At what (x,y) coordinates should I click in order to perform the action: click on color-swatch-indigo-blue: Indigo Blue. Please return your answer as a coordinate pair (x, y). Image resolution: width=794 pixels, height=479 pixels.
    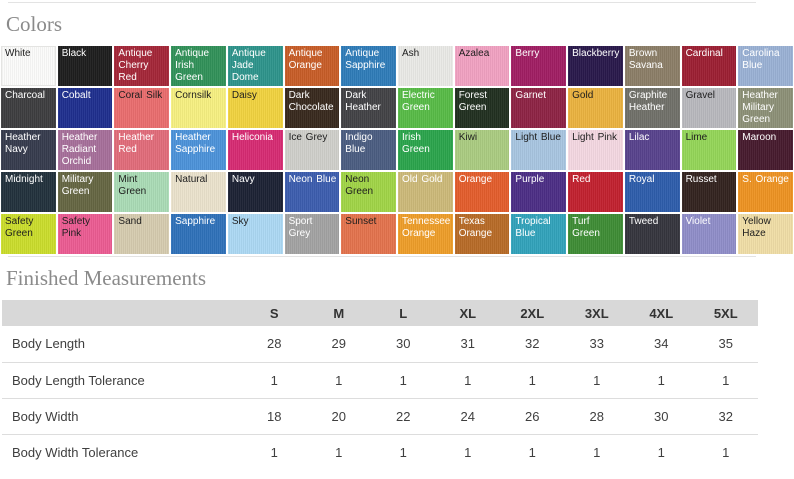
    Looking at the image, I should click on (368, 150).